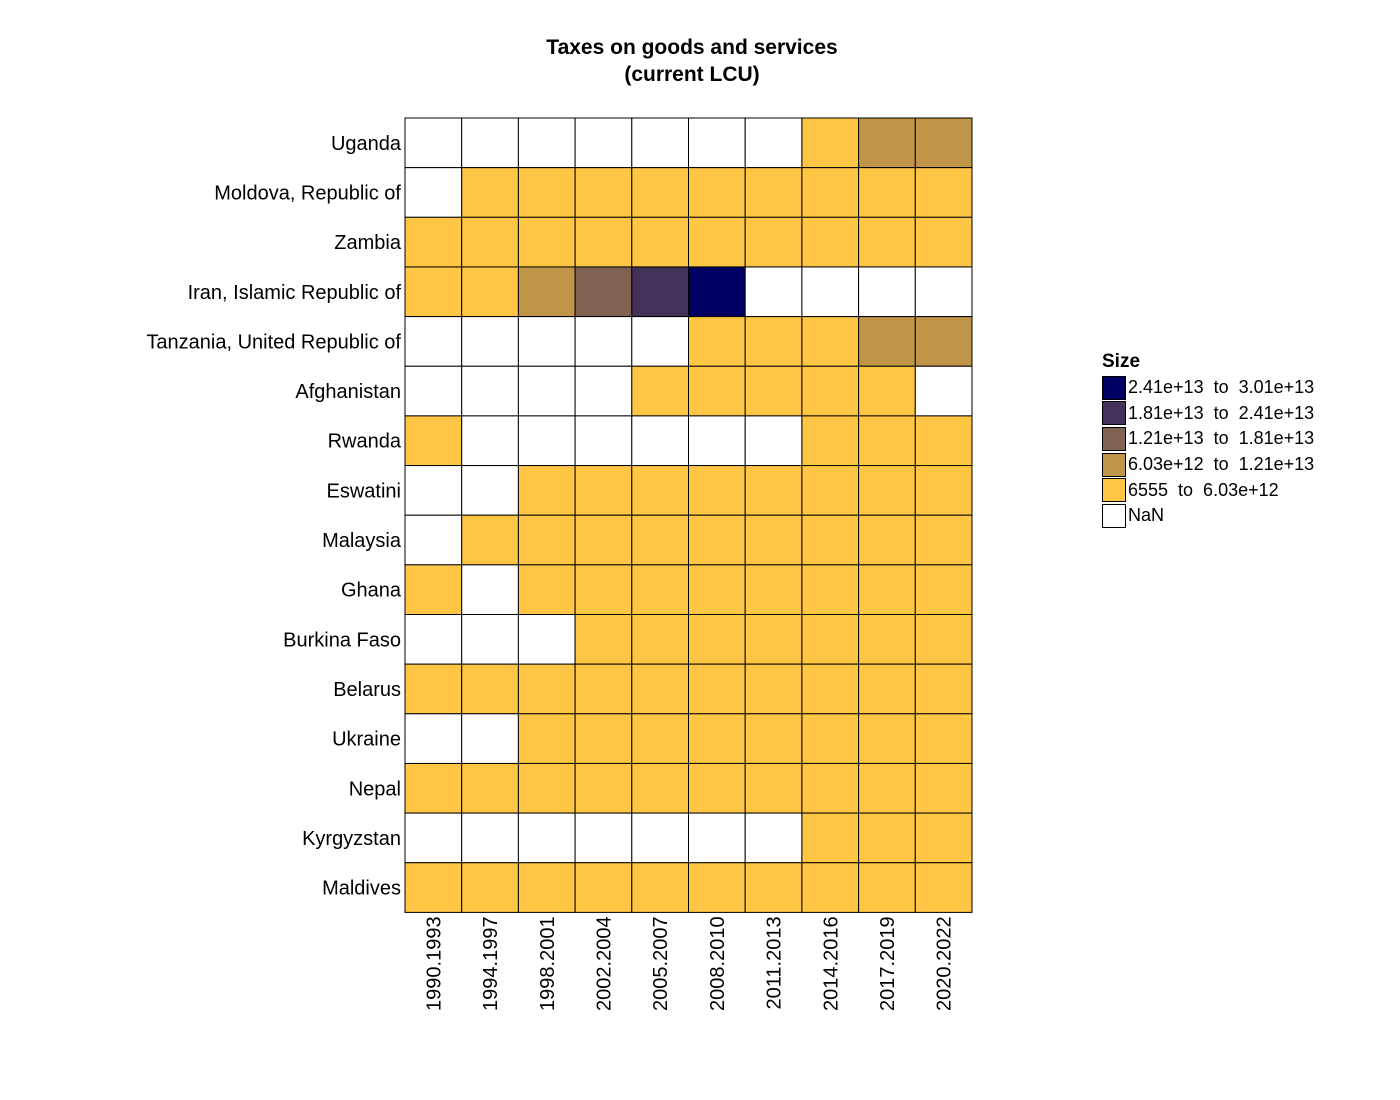 This screenshot has height=1100, width=1400. I want to click on x-tick-label: 2005.2007, so click(661, 963).